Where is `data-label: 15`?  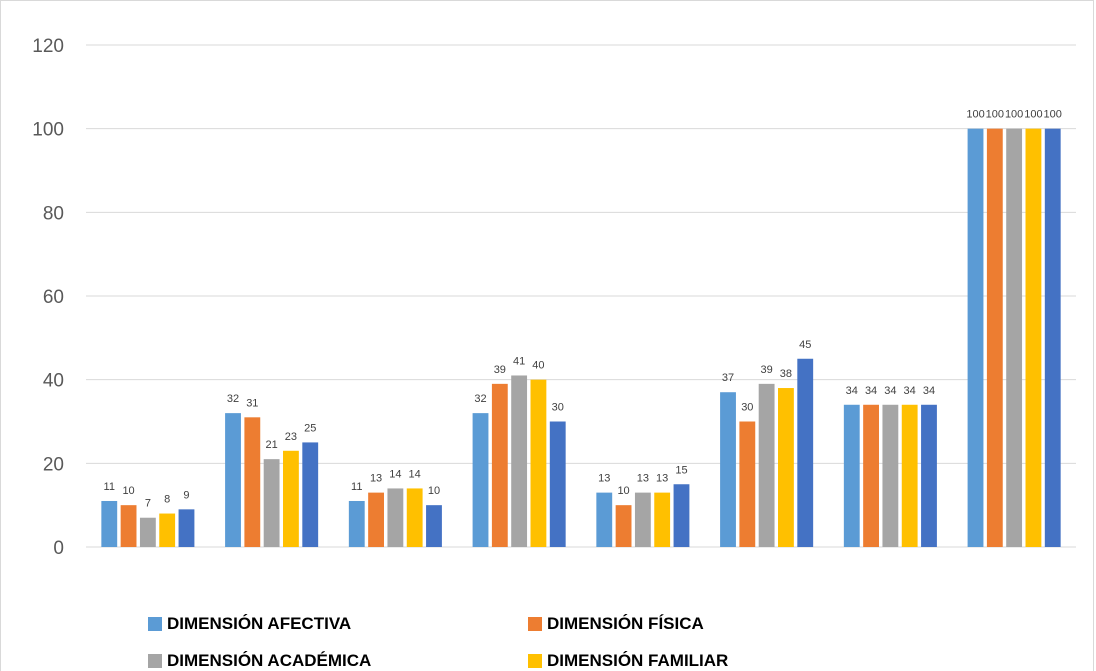 data-label: 15 is located at coordinates (681, 470).